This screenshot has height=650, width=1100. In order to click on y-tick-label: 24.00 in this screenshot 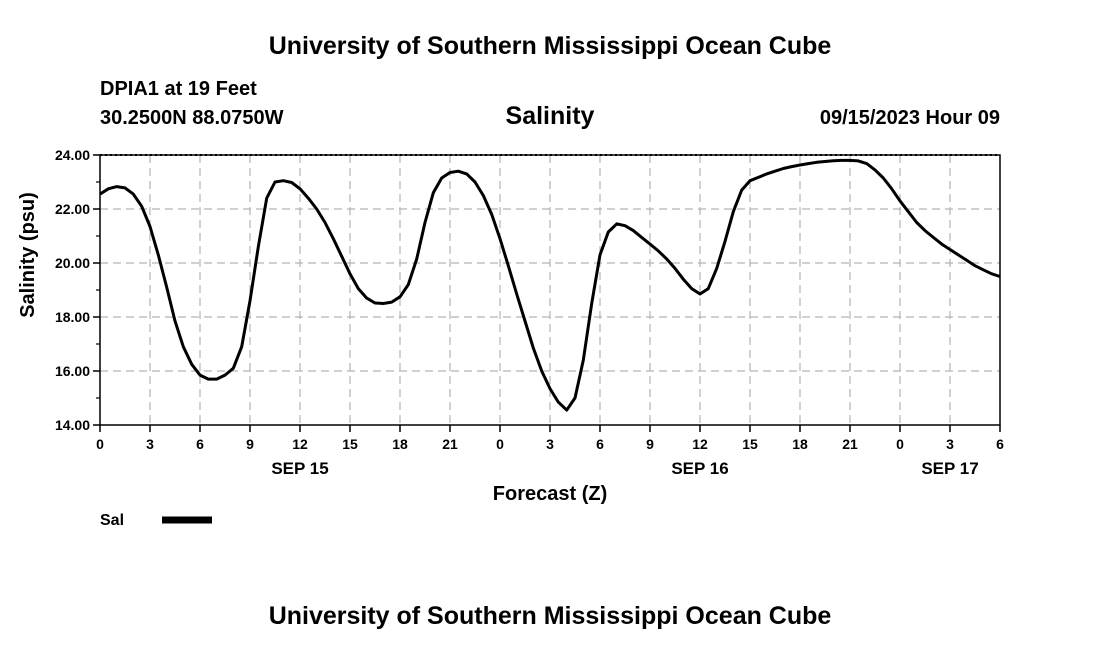, I will do `click(72, 155)`.